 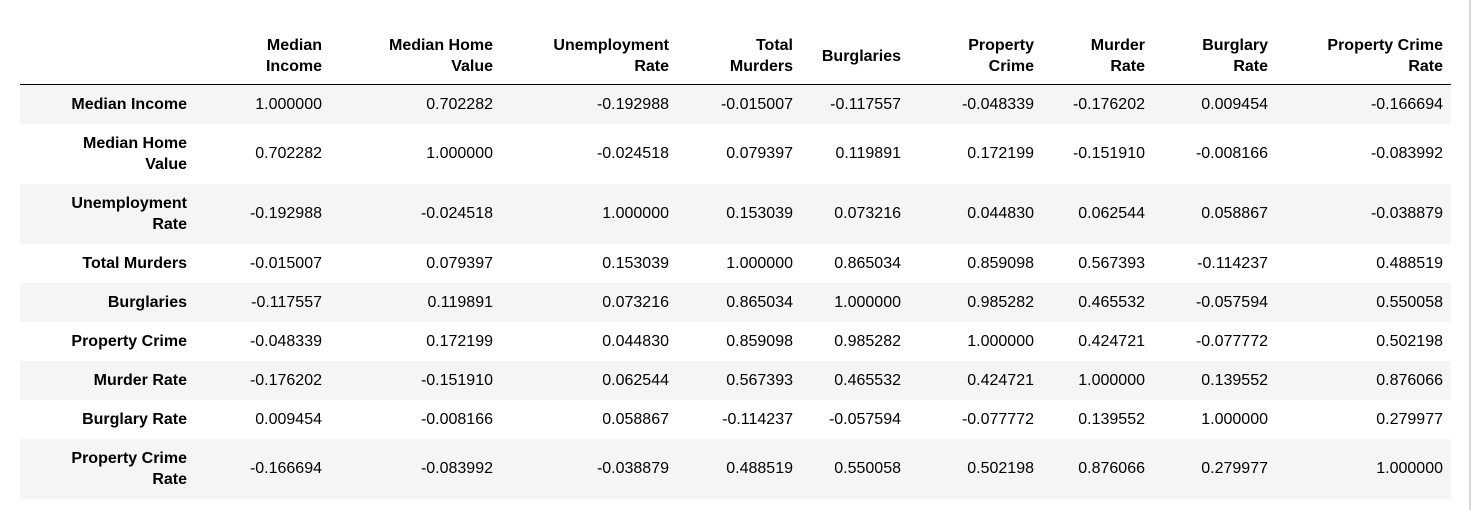 What do you see at coordinates (611, 45) in the screenshot?
I see `label-line: Unemployment` at bounding box center [611, 45].